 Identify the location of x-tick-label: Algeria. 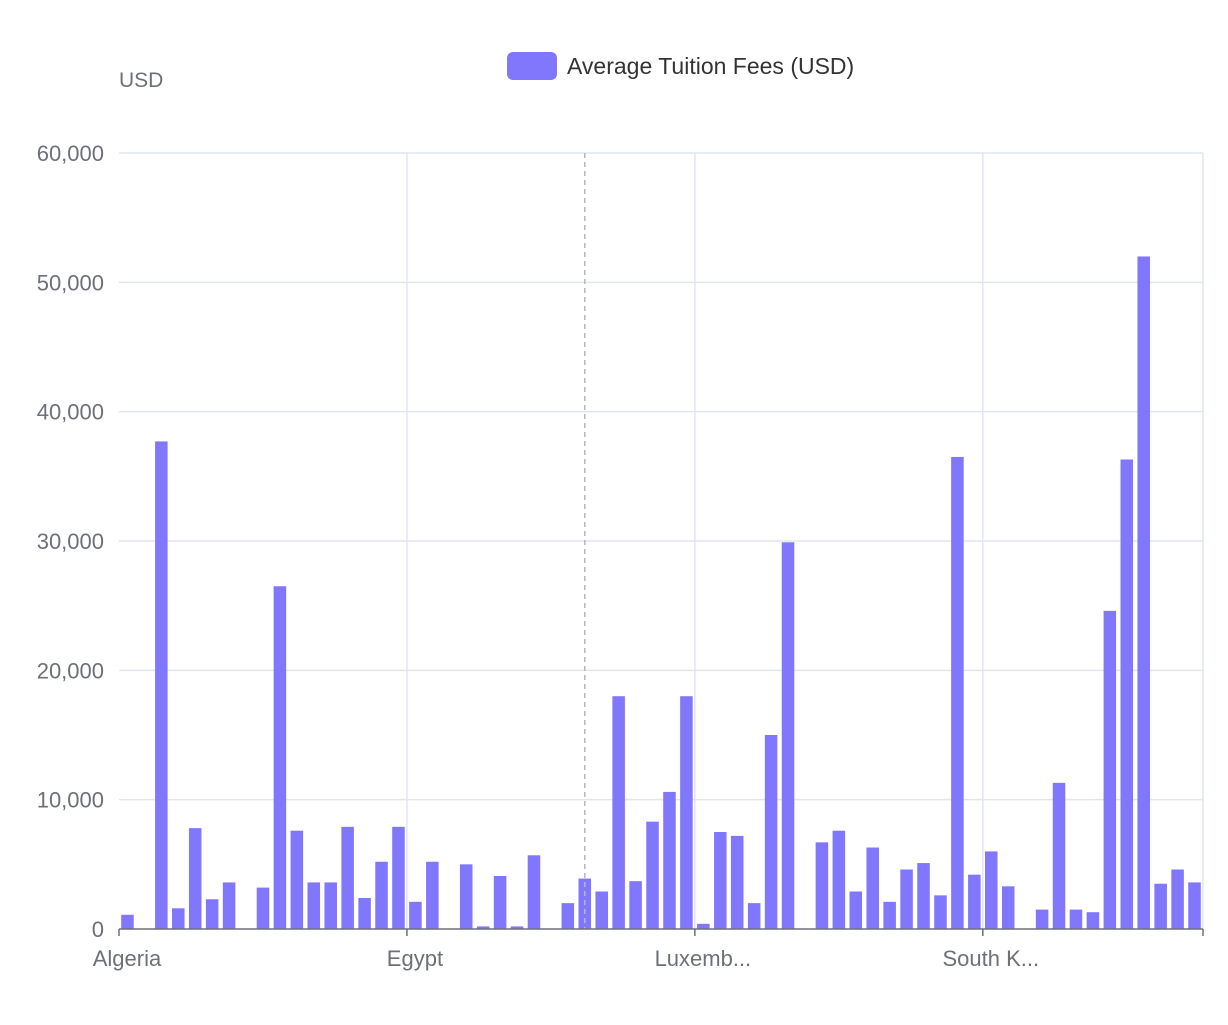
(127, 958).